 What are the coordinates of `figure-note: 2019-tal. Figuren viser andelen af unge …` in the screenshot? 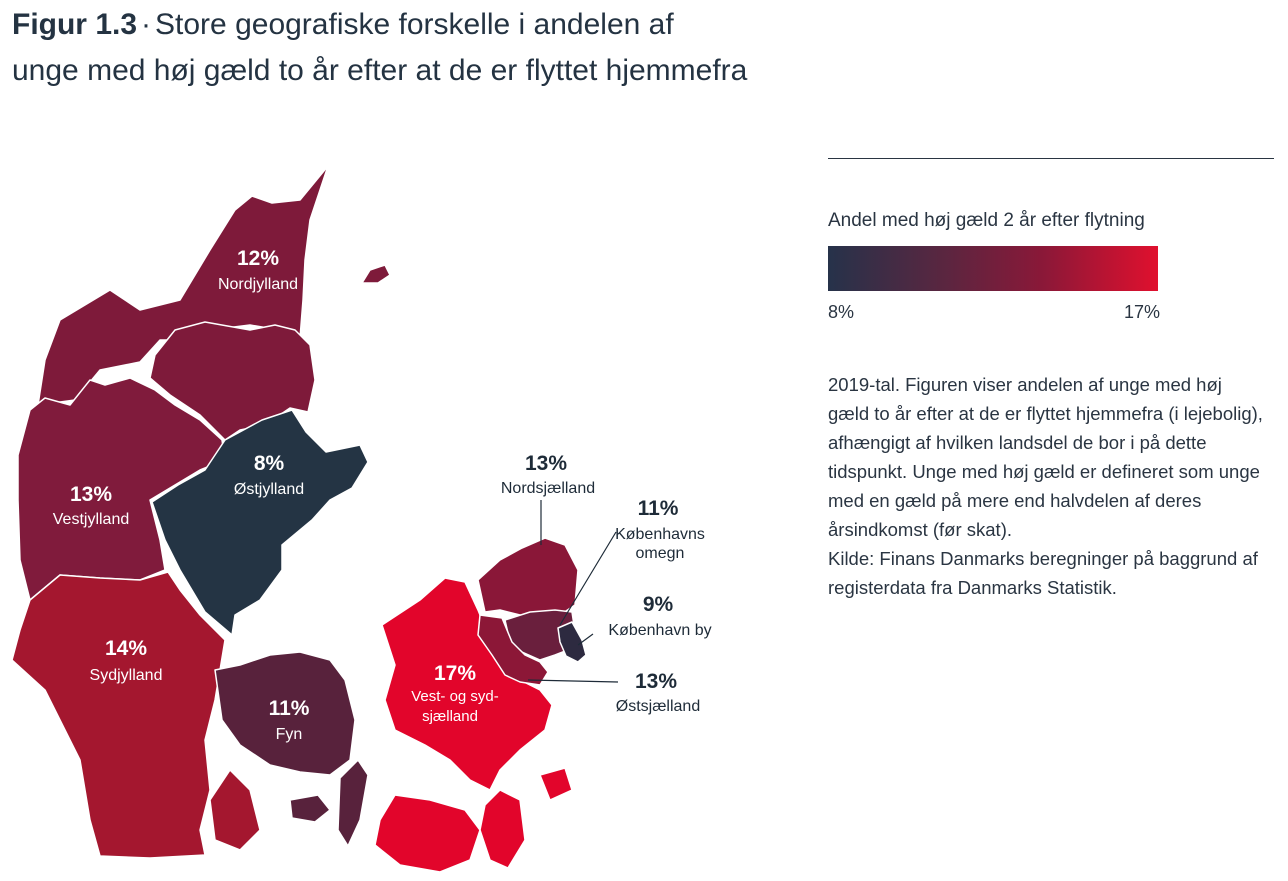 It's located at (1048, 486).